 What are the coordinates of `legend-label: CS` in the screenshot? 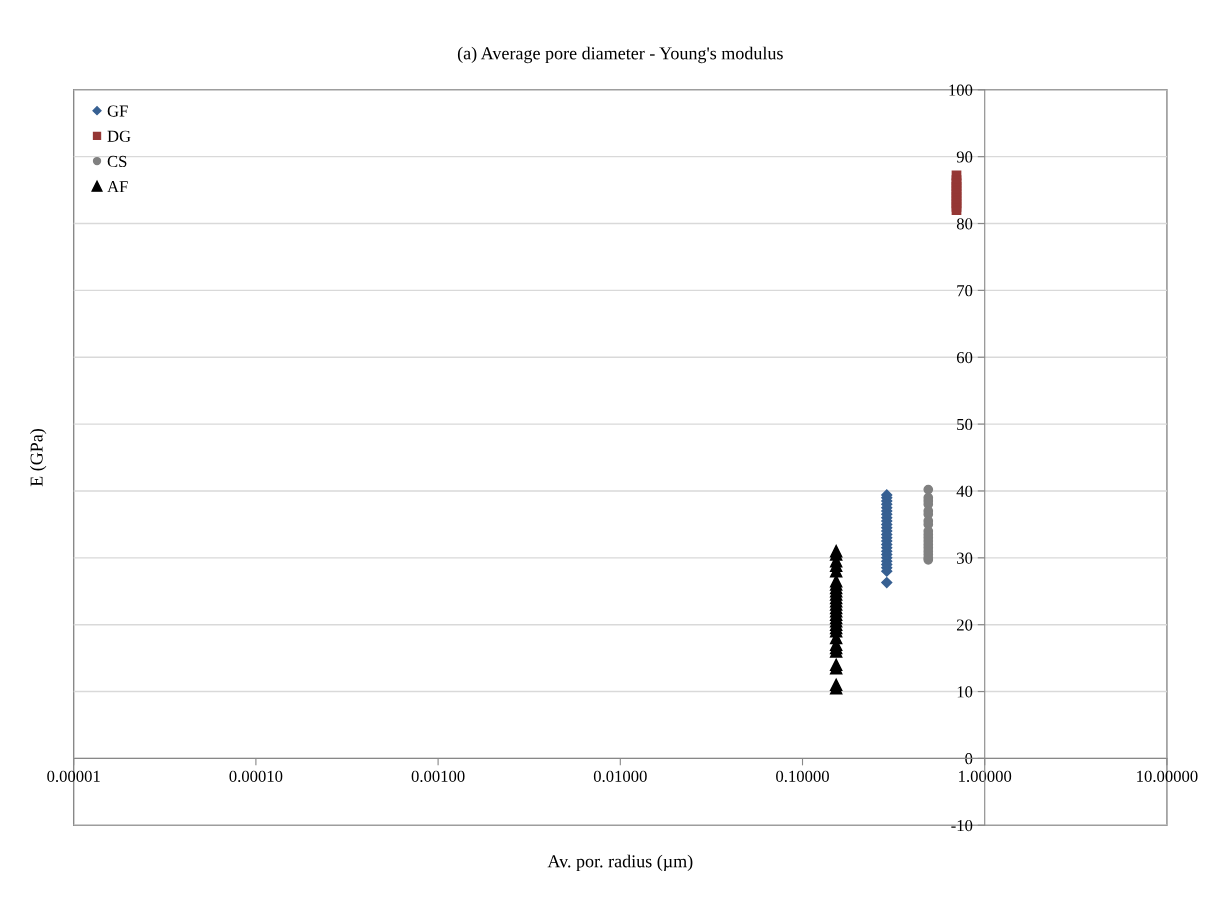 It's located at (117, 161).